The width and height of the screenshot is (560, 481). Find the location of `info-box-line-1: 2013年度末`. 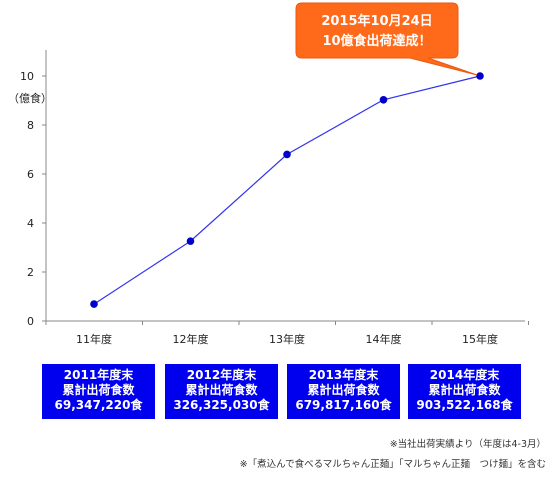

info-box-line-1: 2013年度末 is located at coordinates (343, 375).